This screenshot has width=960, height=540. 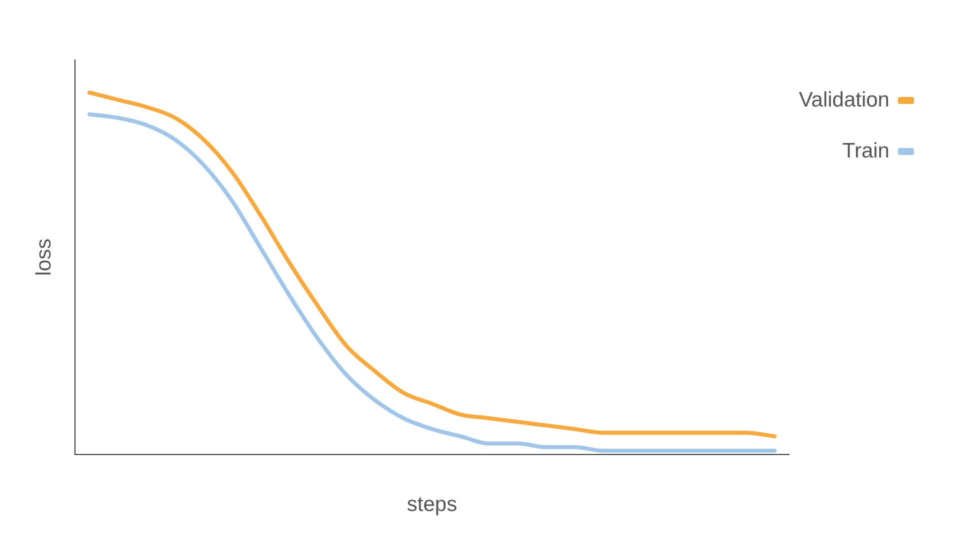 What do you see at coordinates (844, 100) in the screenshot?
I see `legend-label: Validation` at bounding box center [844, 100].